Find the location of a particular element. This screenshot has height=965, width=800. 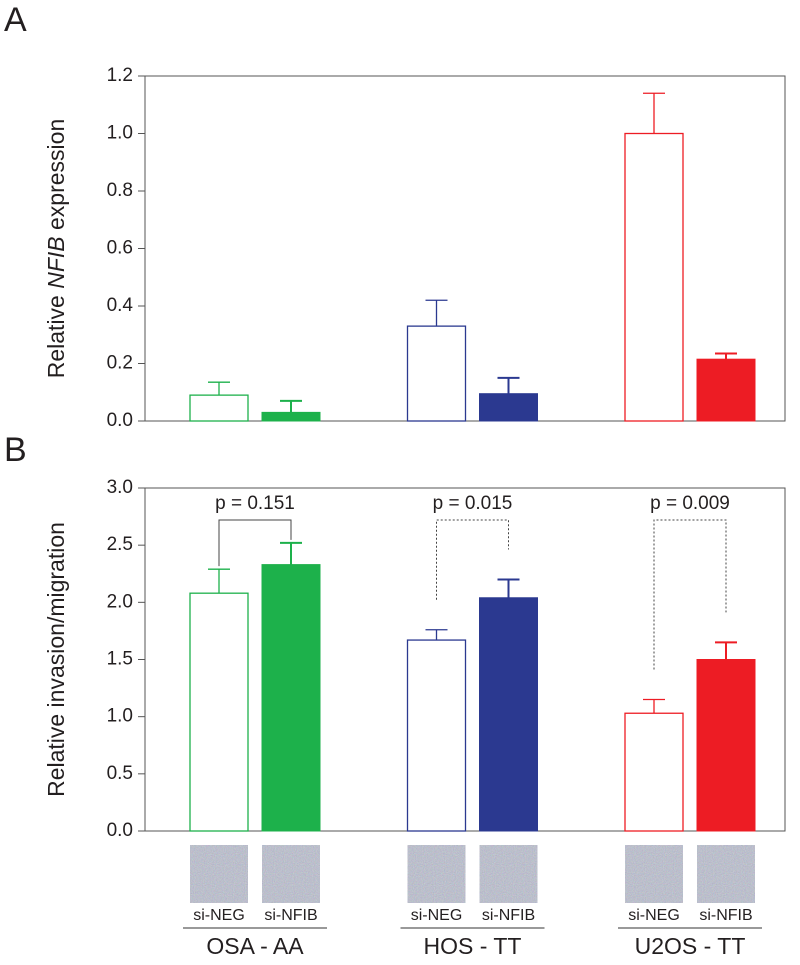

p-value: p = 0.015 is located at coordinates (473, 503).